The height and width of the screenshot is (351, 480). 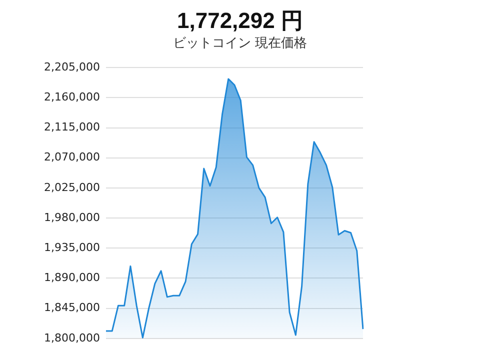 What do you see at coordinates (72, 97) in the screenshot?
I see `y-tick-label: 2,160,000` at bounding box center [72, 97].